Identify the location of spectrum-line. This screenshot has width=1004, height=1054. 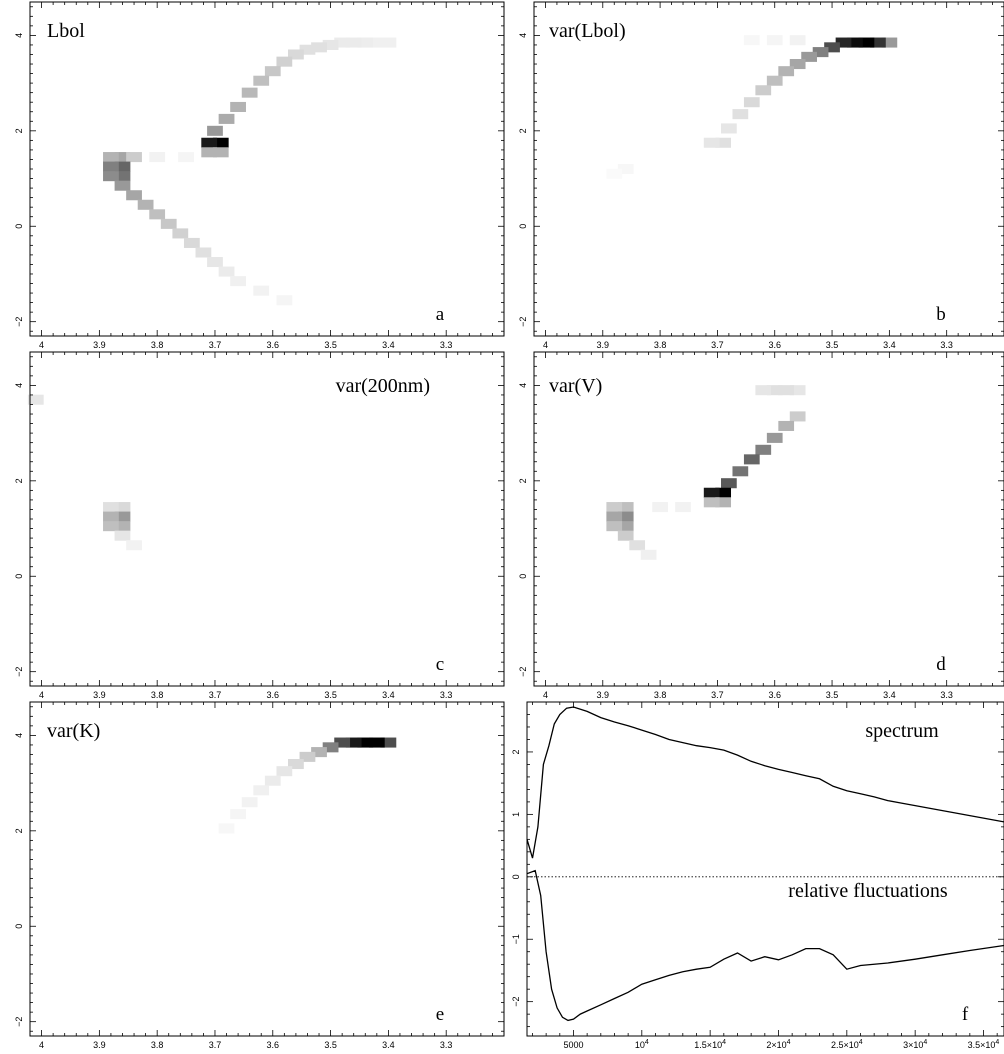
(765, 782).